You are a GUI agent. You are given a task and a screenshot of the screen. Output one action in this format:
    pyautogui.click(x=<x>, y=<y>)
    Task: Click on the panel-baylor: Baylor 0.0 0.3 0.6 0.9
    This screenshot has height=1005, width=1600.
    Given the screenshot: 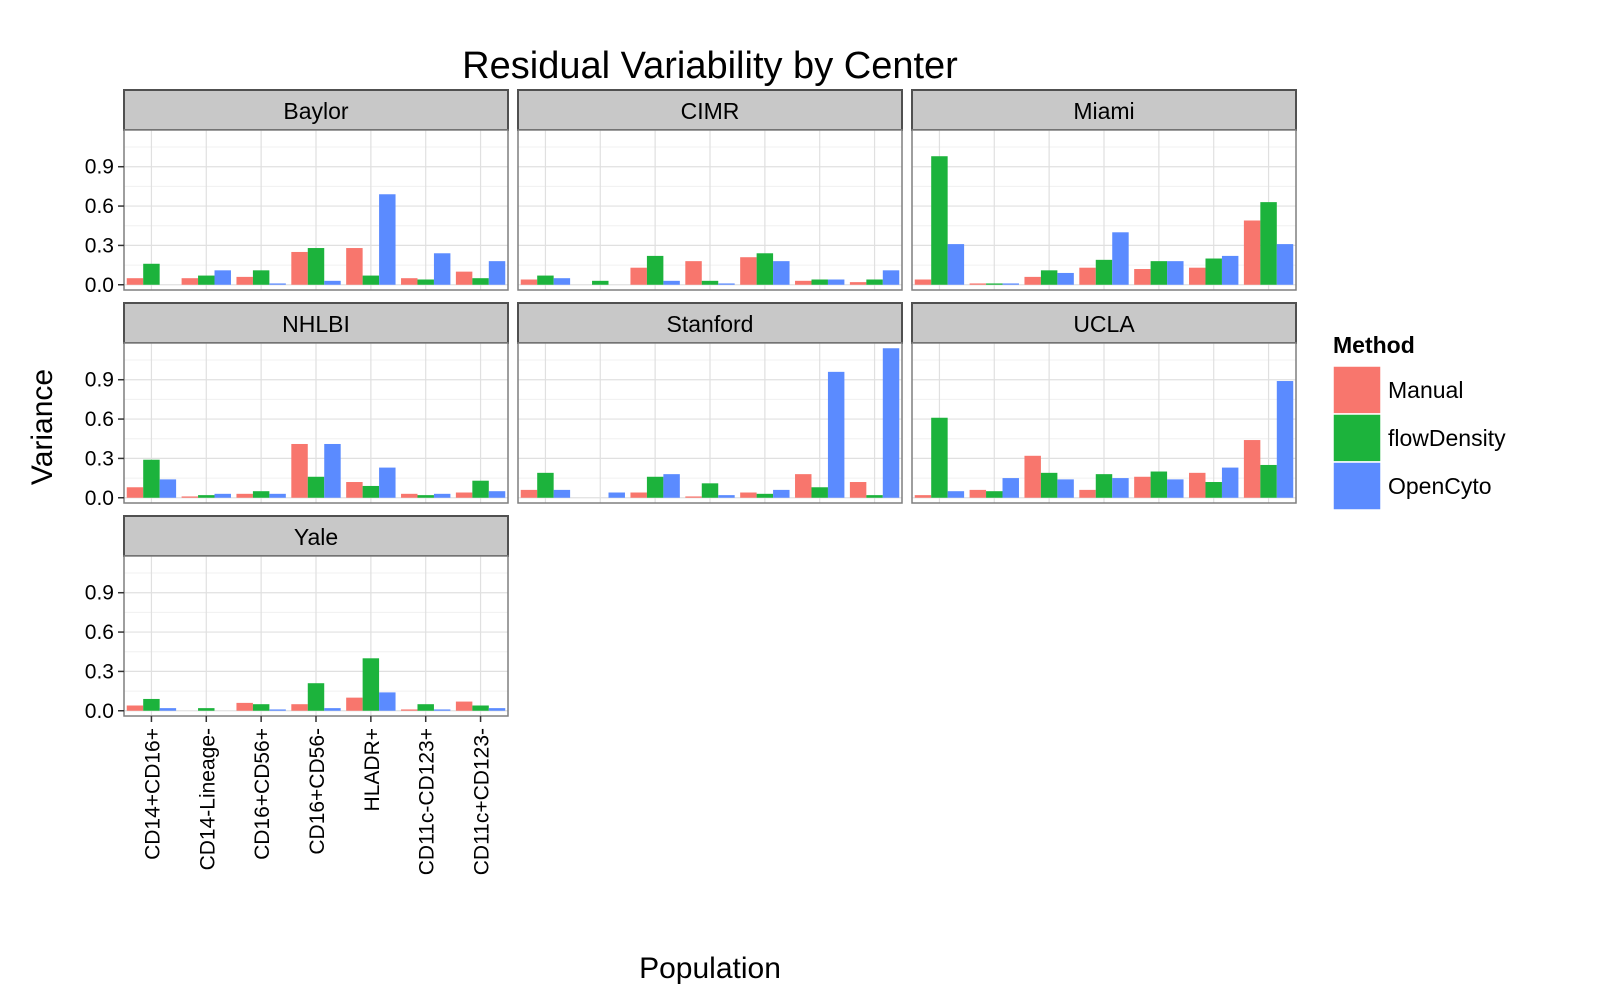 What is the action you would take?
    pyautogui.click(x=297, y=193)
    